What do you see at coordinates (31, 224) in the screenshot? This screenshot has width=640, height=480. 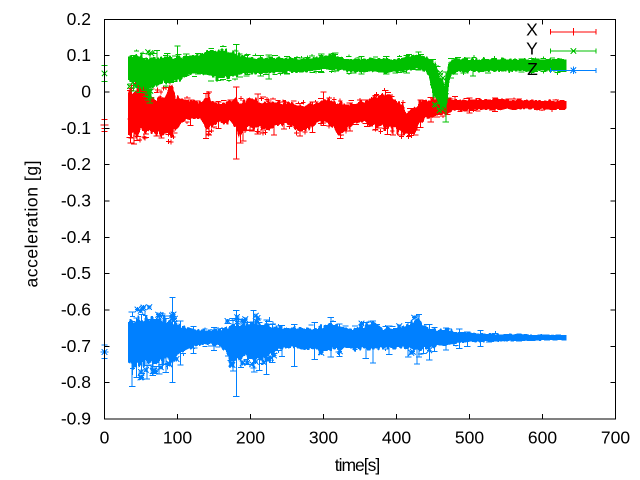 I see `svg-text: acceleration [g]` at bounding box center [31, 224].